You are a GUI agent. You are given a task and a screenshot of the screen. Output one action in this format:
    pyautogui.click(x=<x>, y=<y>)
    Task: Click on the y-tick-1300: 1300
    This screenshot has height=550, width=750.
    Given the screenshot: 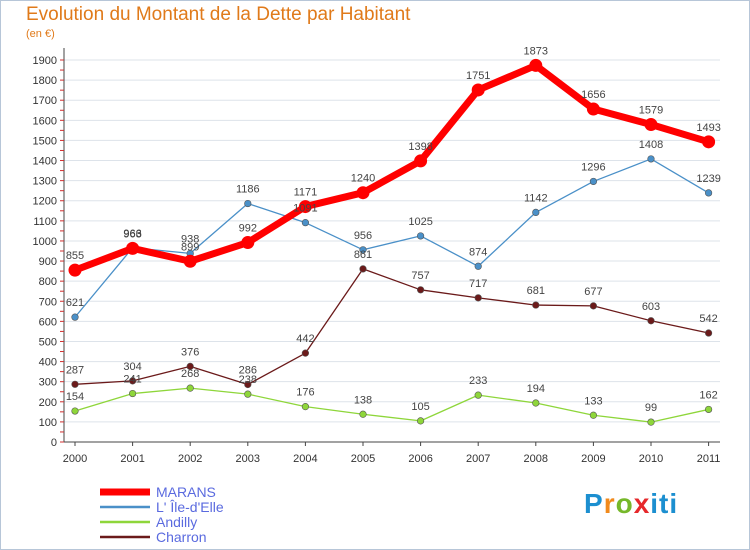 What is the action you would take?
    pyautogui.click(x=45, y=182)
    